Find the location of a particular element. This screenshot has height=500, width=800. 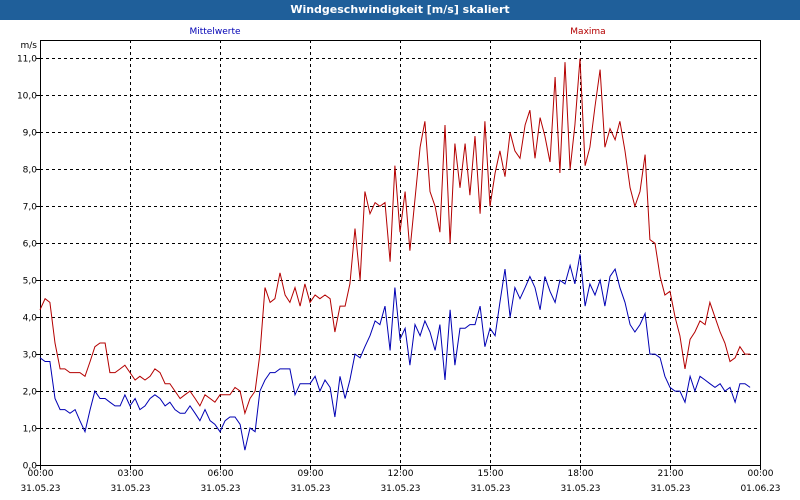

x-tick-time-label: 03:00 is located at coordinates (131, 474).